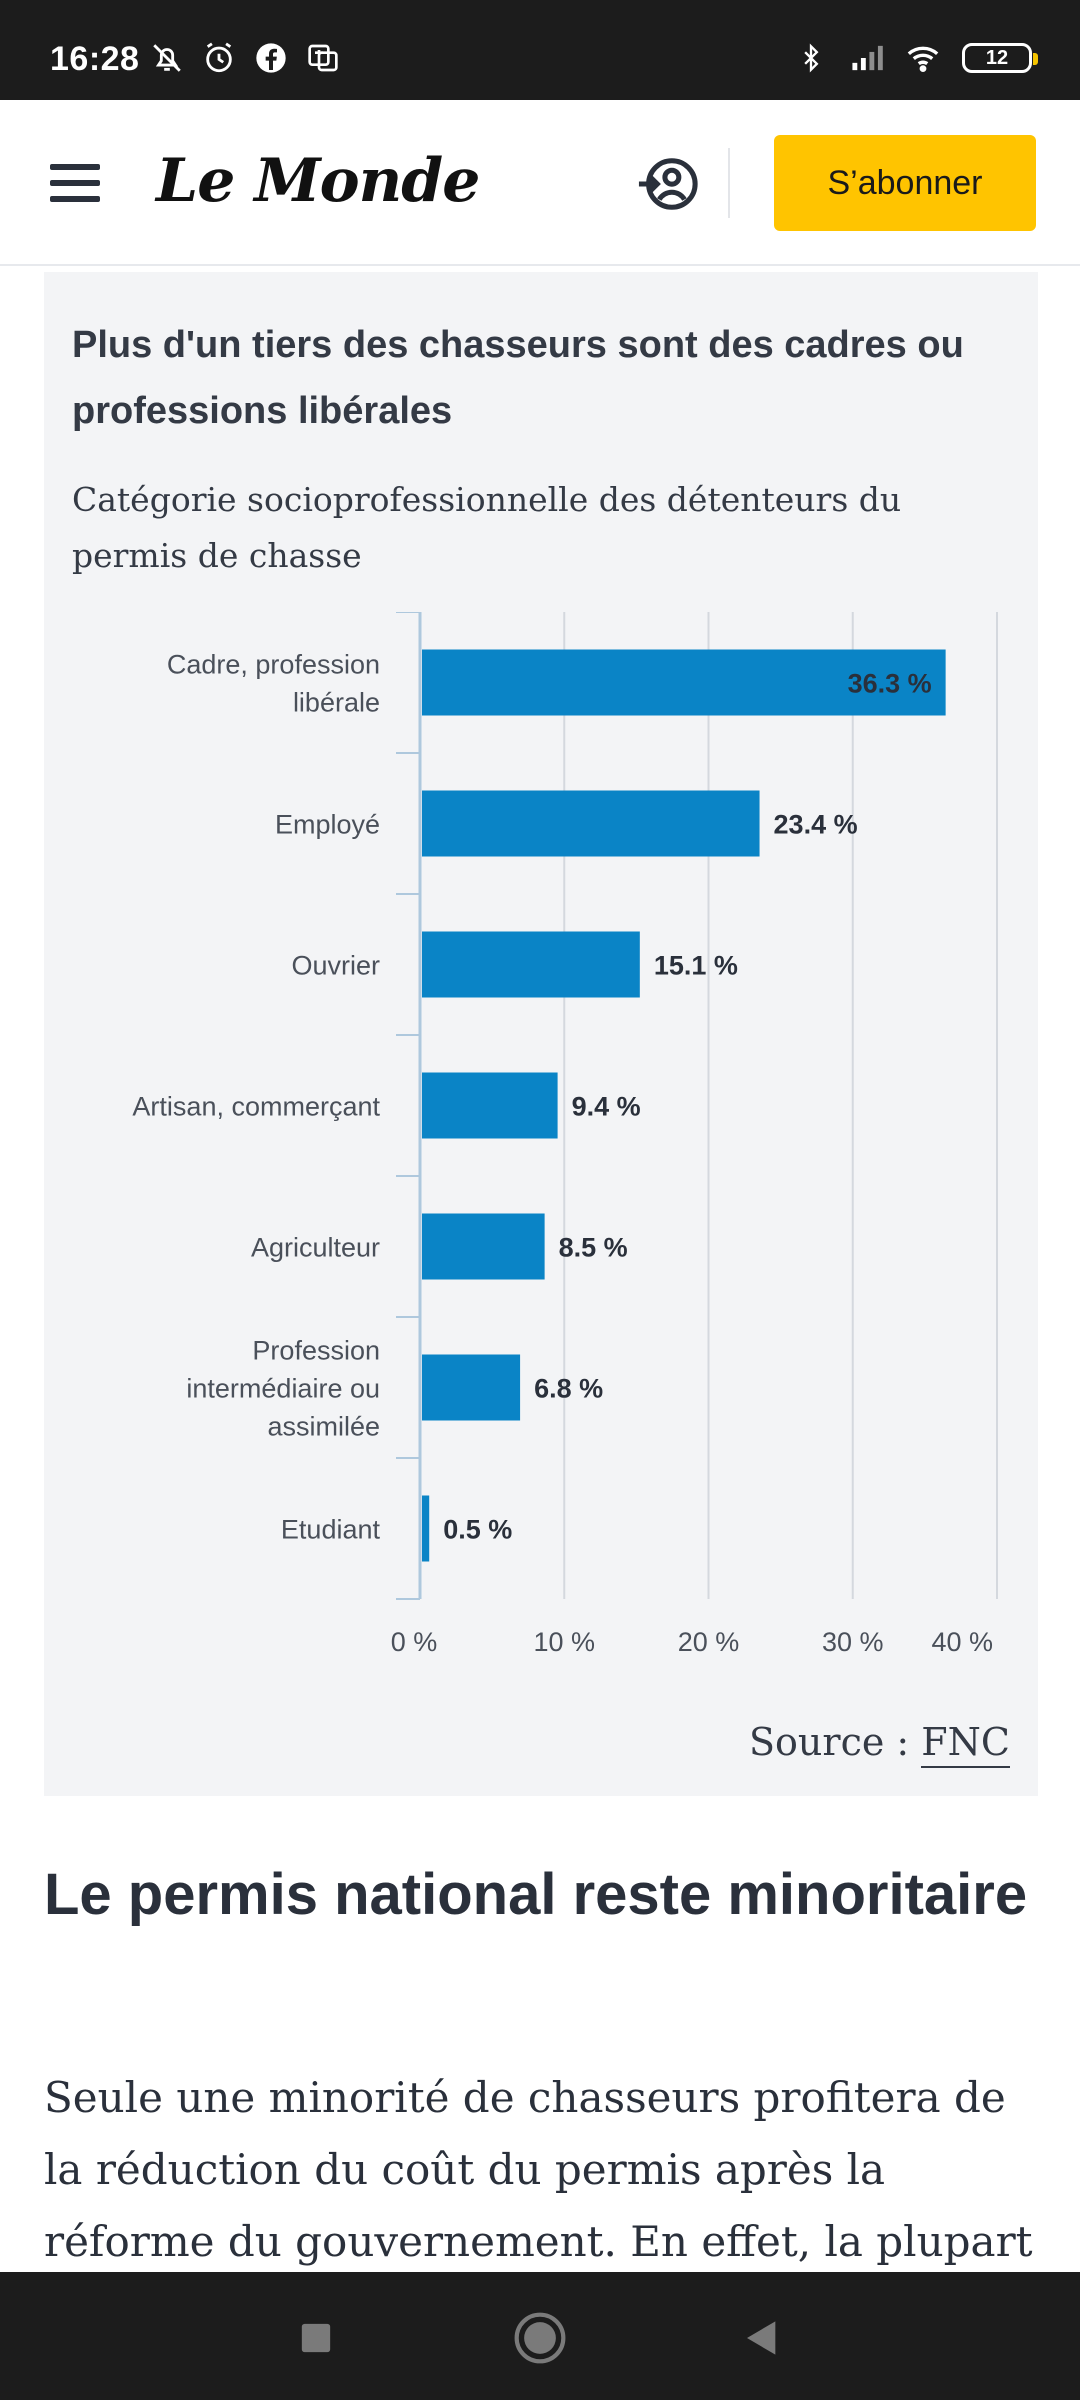 Image resolution: width=1080 pixels, height=2400 pixels. I want to click on article-heading: Le permis national reste minoritaire, so click(536, 1894).